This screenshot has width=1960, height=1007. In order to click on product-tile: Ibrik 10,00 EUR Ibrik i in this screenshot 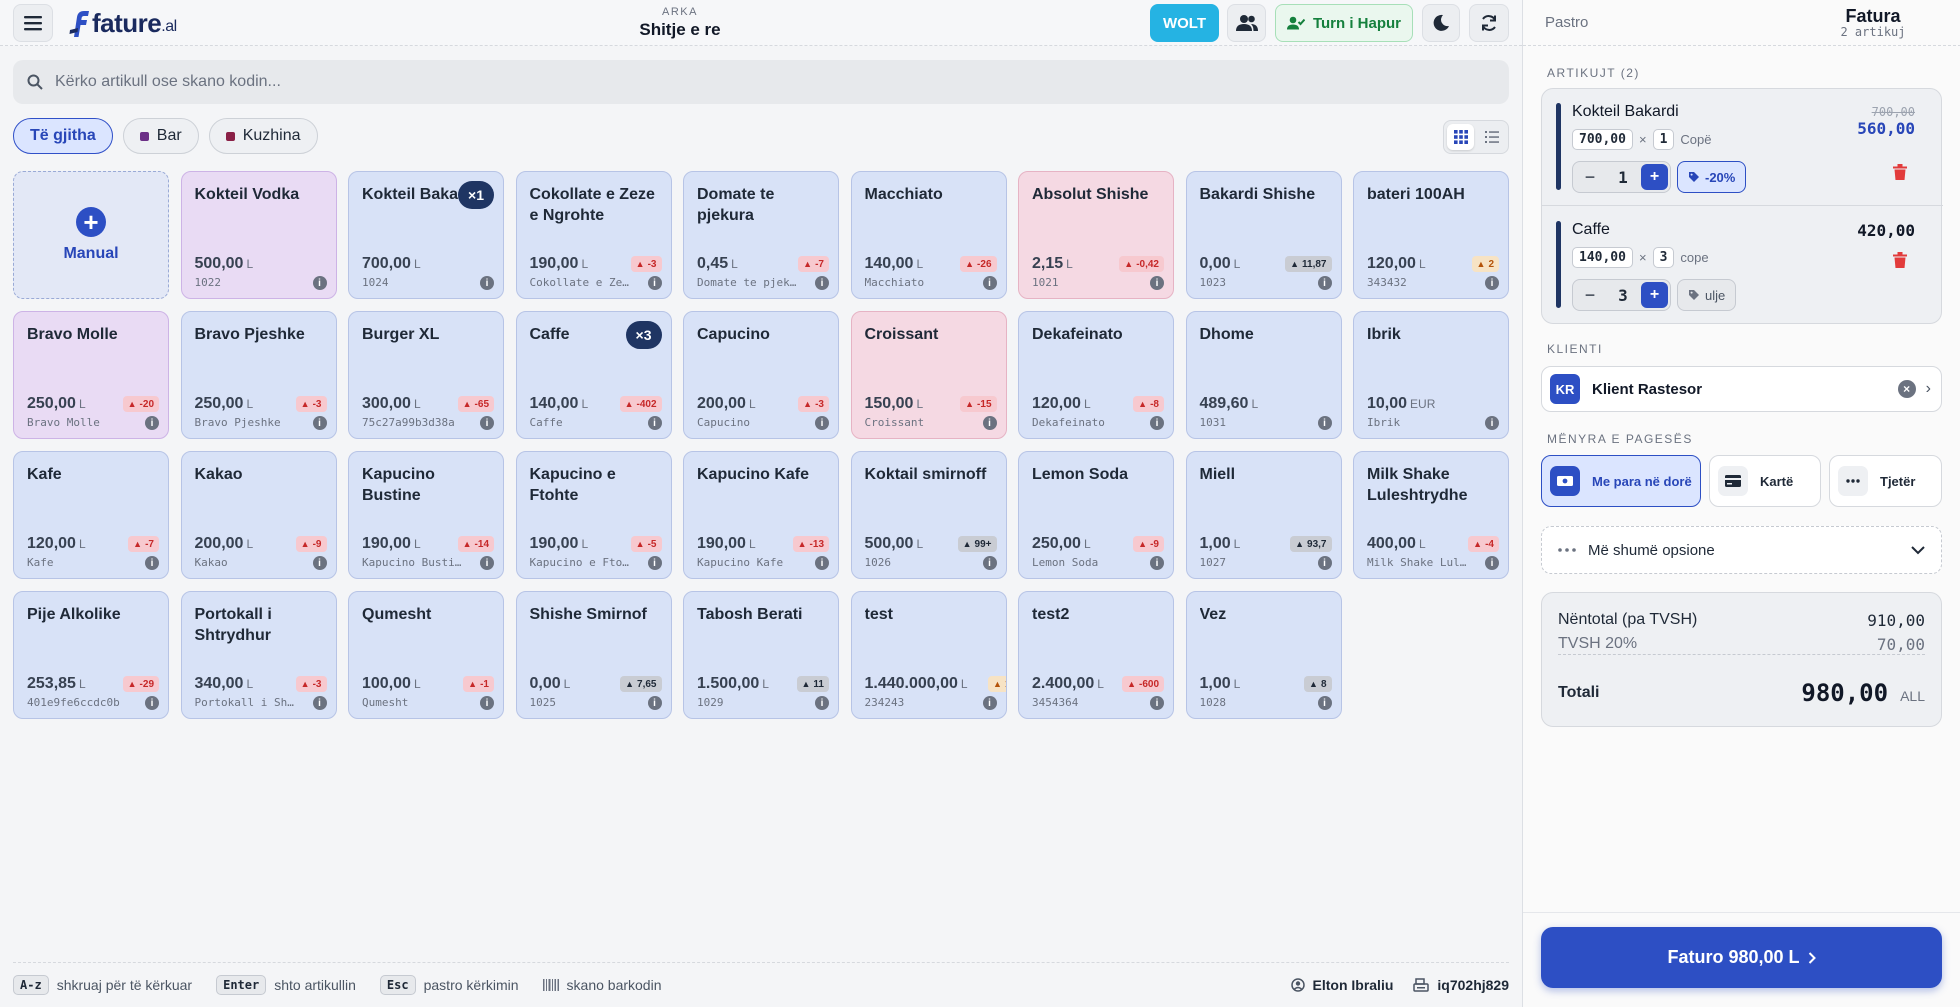, I will do `click(1431, 375)`.